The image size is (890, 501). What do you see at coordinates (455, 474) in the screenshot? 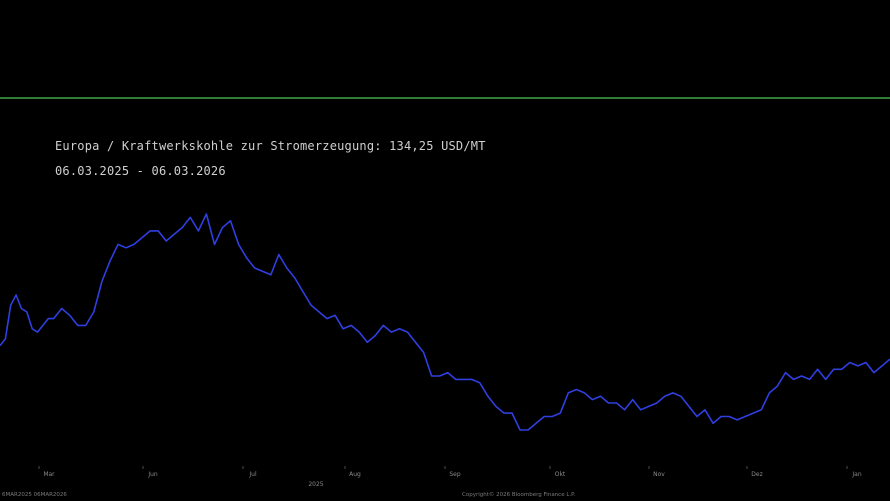
I see `x-tick-label: Sep` at bounding box center [455, 474].